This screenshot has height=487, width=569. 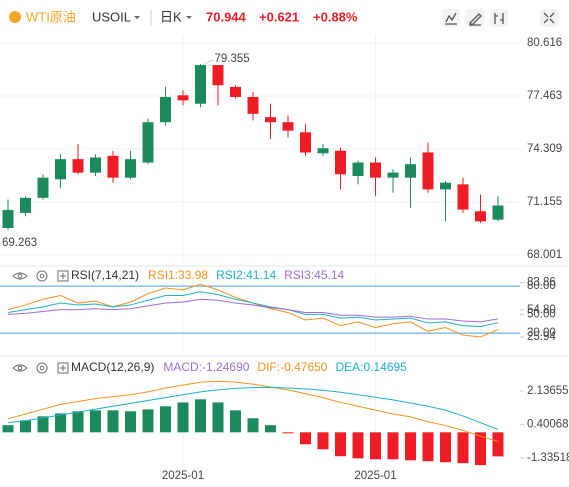 I want to click on rsi-controls, so click(x=40, y=276).